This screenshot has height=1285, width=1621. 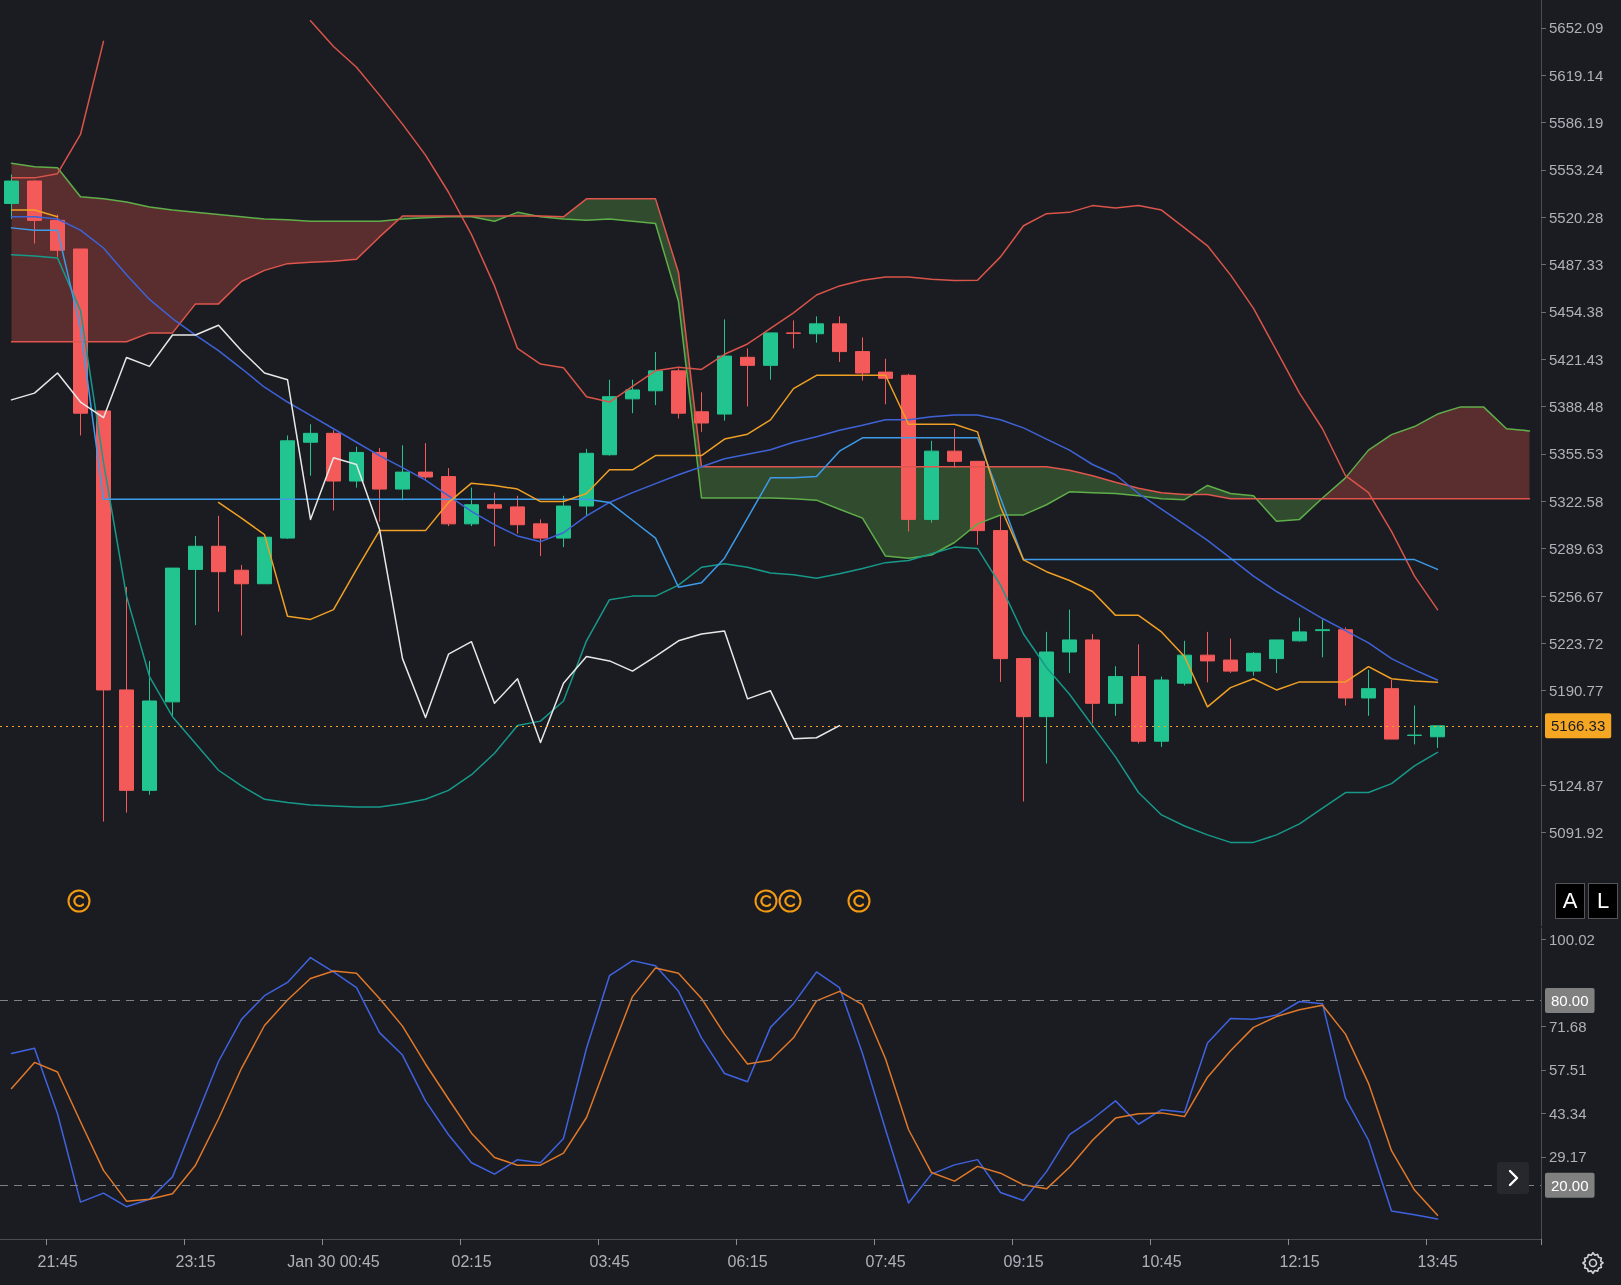 I want to click on y-tick-label: 5355.53, so click(x=1576, y=454).